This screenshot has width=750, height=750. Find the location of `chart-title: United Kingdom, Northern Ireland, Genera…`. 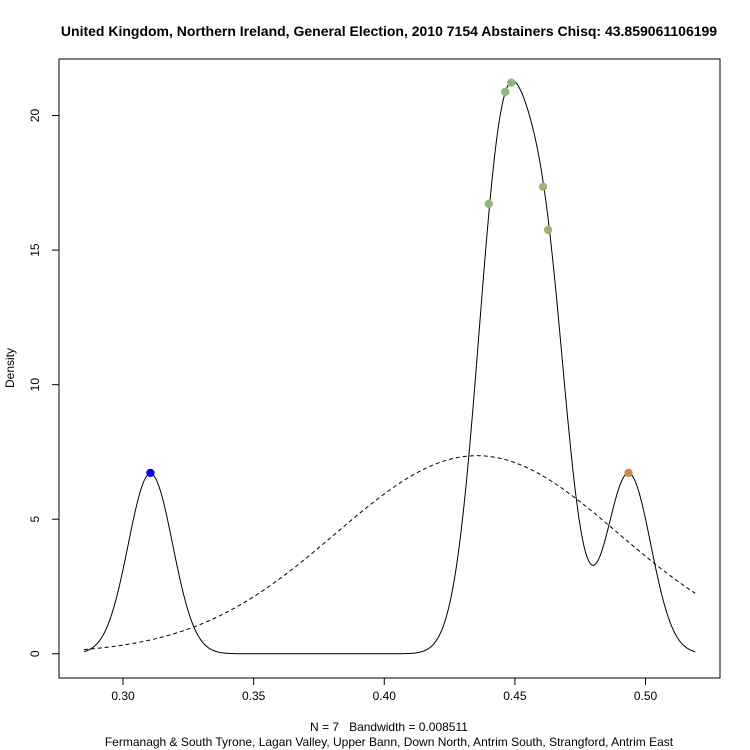

chart-title: United Kingdom, Northern Ireland, Genera… is located at coordinates (389, 31).